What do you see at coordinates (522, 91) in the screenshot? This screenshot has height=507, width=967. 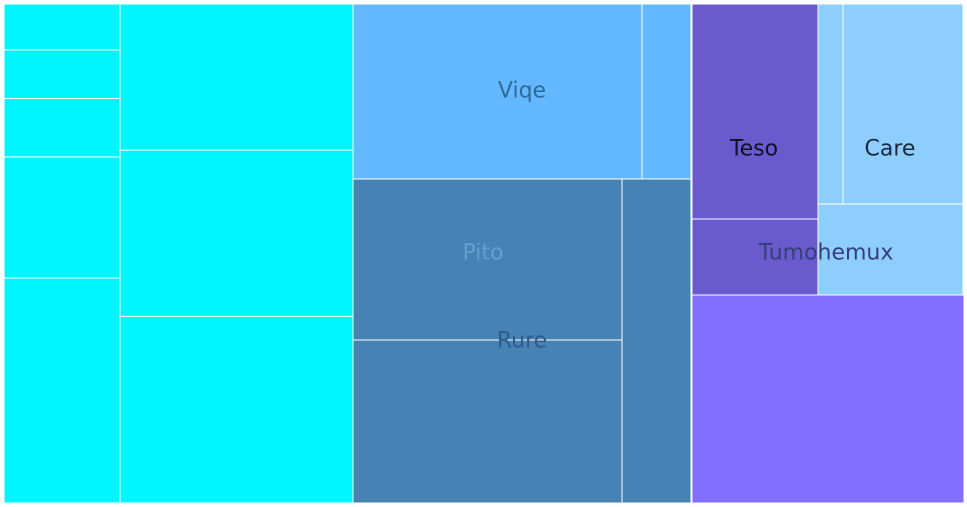 I see `group-label-viqe: Viqe` at bounding box center [522, 91].